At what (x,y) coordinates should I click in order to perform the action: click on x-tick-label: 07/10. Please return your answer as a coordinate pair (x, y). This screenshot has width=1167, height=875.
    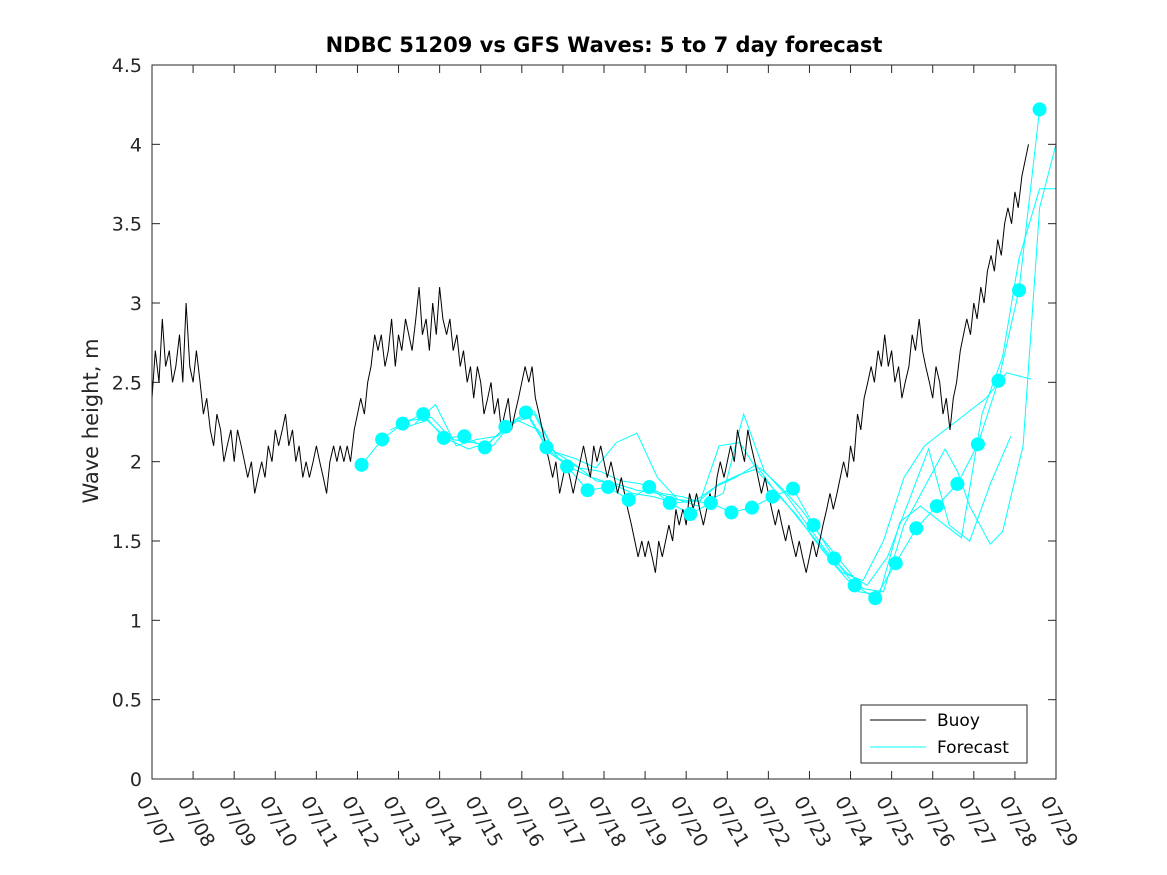
    Looking at the image, I should click on (278, 822).